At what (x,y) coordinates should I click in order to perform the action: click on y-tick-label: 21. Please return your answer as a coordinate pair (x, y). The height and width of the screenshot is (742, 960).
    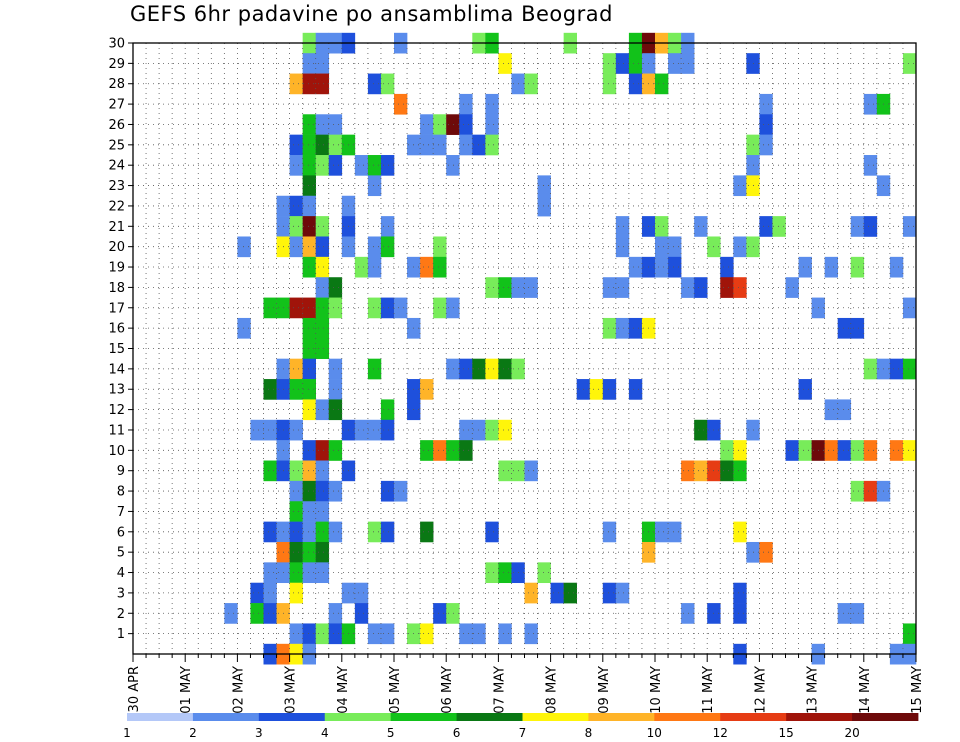
    Looking at the image, I should click on (116, 227).